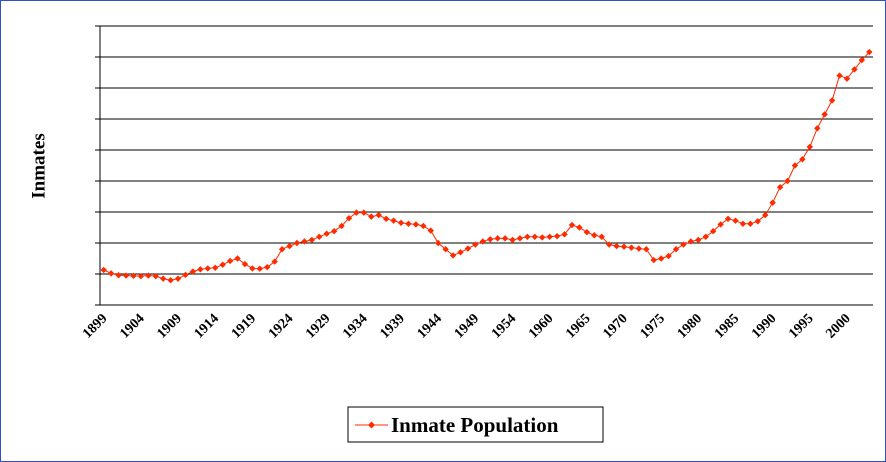 The height and width of the screenshot is (462, 886). Describe the element at coordinates (38, 165) in the screenshot. I see `y-axis-label: Inmates` at that location.